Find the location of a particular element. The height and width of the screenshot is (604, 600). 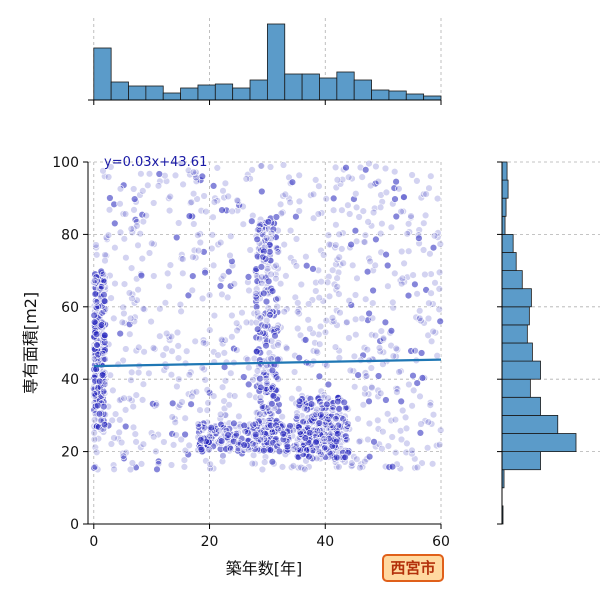

y-tick-label: 80 is located at coordinates (70, 235).